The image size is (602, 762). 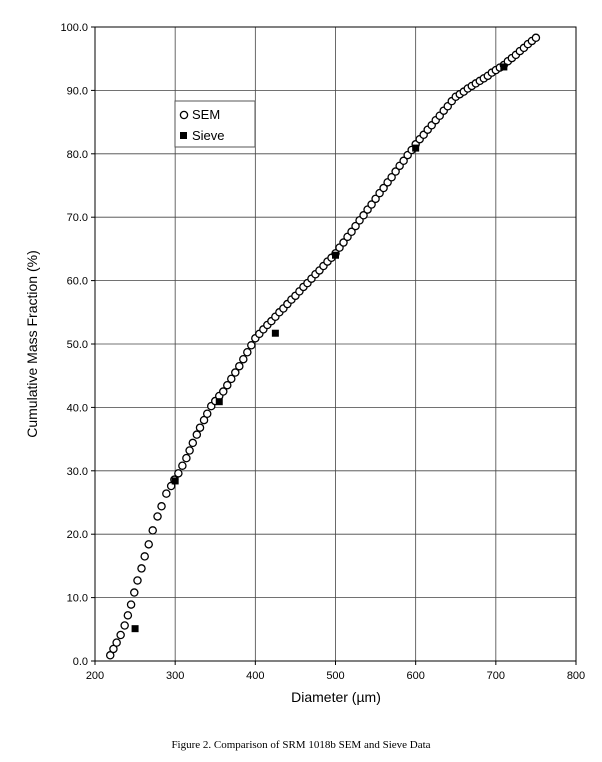 I want to click on y-tick-label: 10.0, so click(x=77, y=599).